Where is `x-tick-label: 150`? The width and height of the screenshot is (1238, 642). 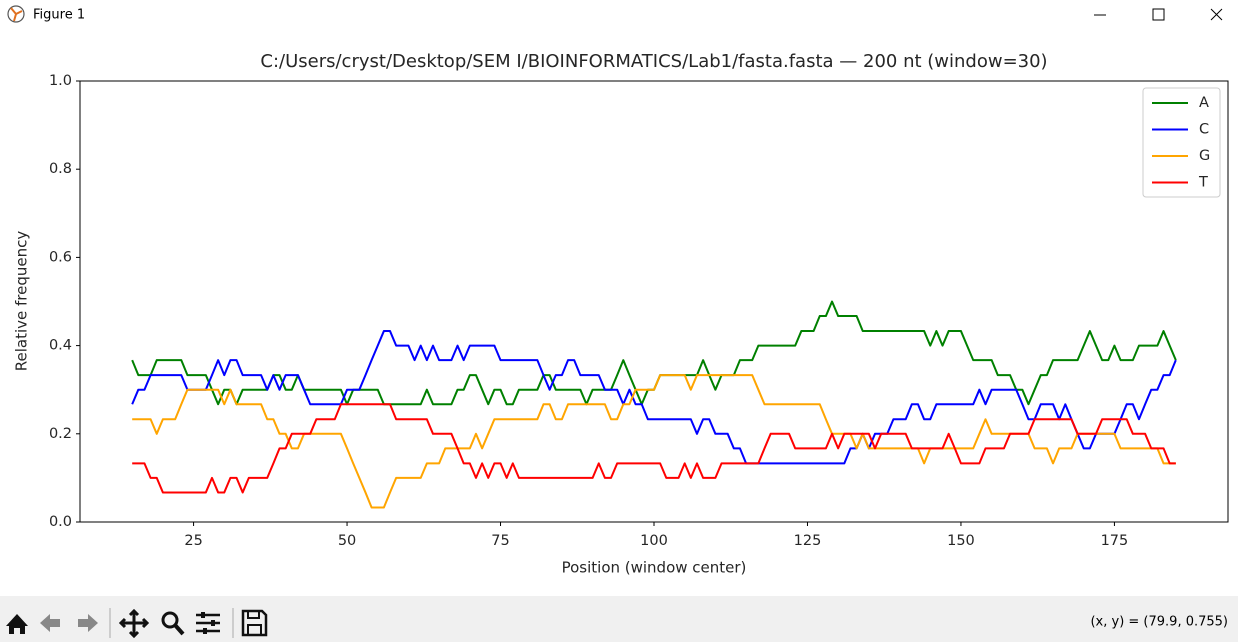 x-tick-label: 150 is located at coordinates (961, 541).